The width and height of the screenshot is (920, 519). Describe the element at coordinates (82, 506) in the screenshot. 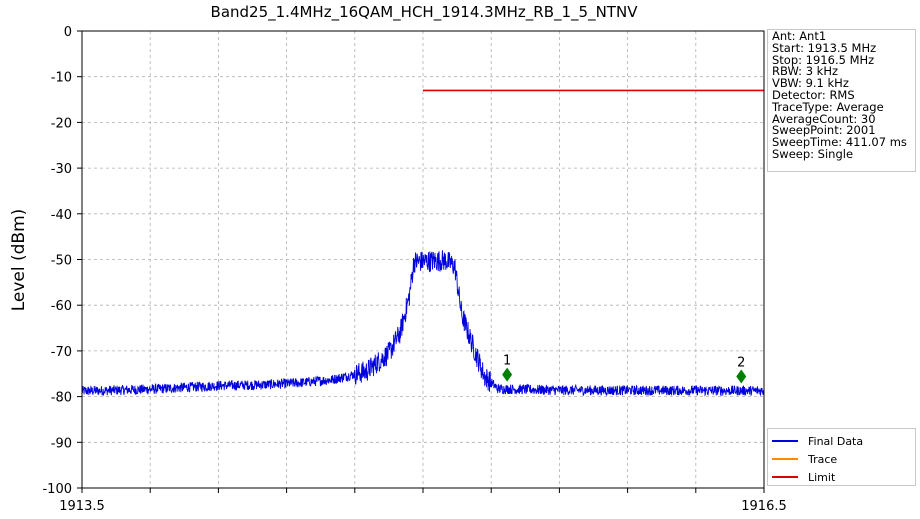

I see `x-tick-label-start: 1913.5` at that location.